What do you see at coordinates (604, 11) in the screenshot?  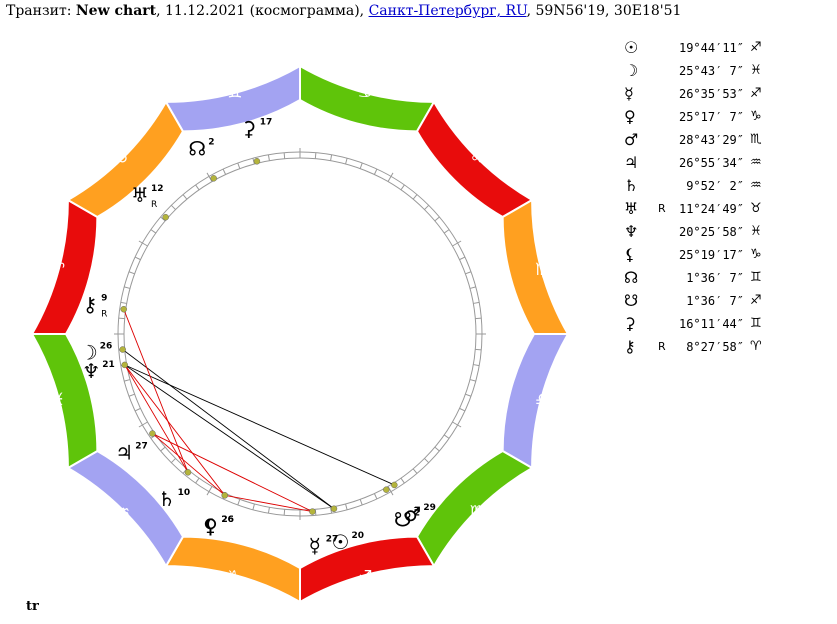 I see `chart-coordinates: , 59N56'19, 30E18'51` at bounding box center [604, 11].